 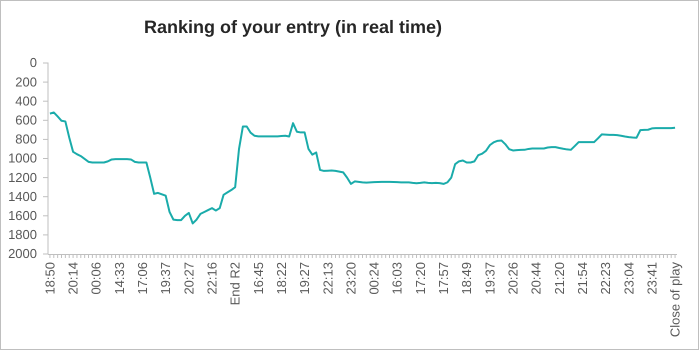 What do you see at coordinates (26, 139) in the screenshot?
I see `y-tick-label: 800` at bounding box center [26, 139].